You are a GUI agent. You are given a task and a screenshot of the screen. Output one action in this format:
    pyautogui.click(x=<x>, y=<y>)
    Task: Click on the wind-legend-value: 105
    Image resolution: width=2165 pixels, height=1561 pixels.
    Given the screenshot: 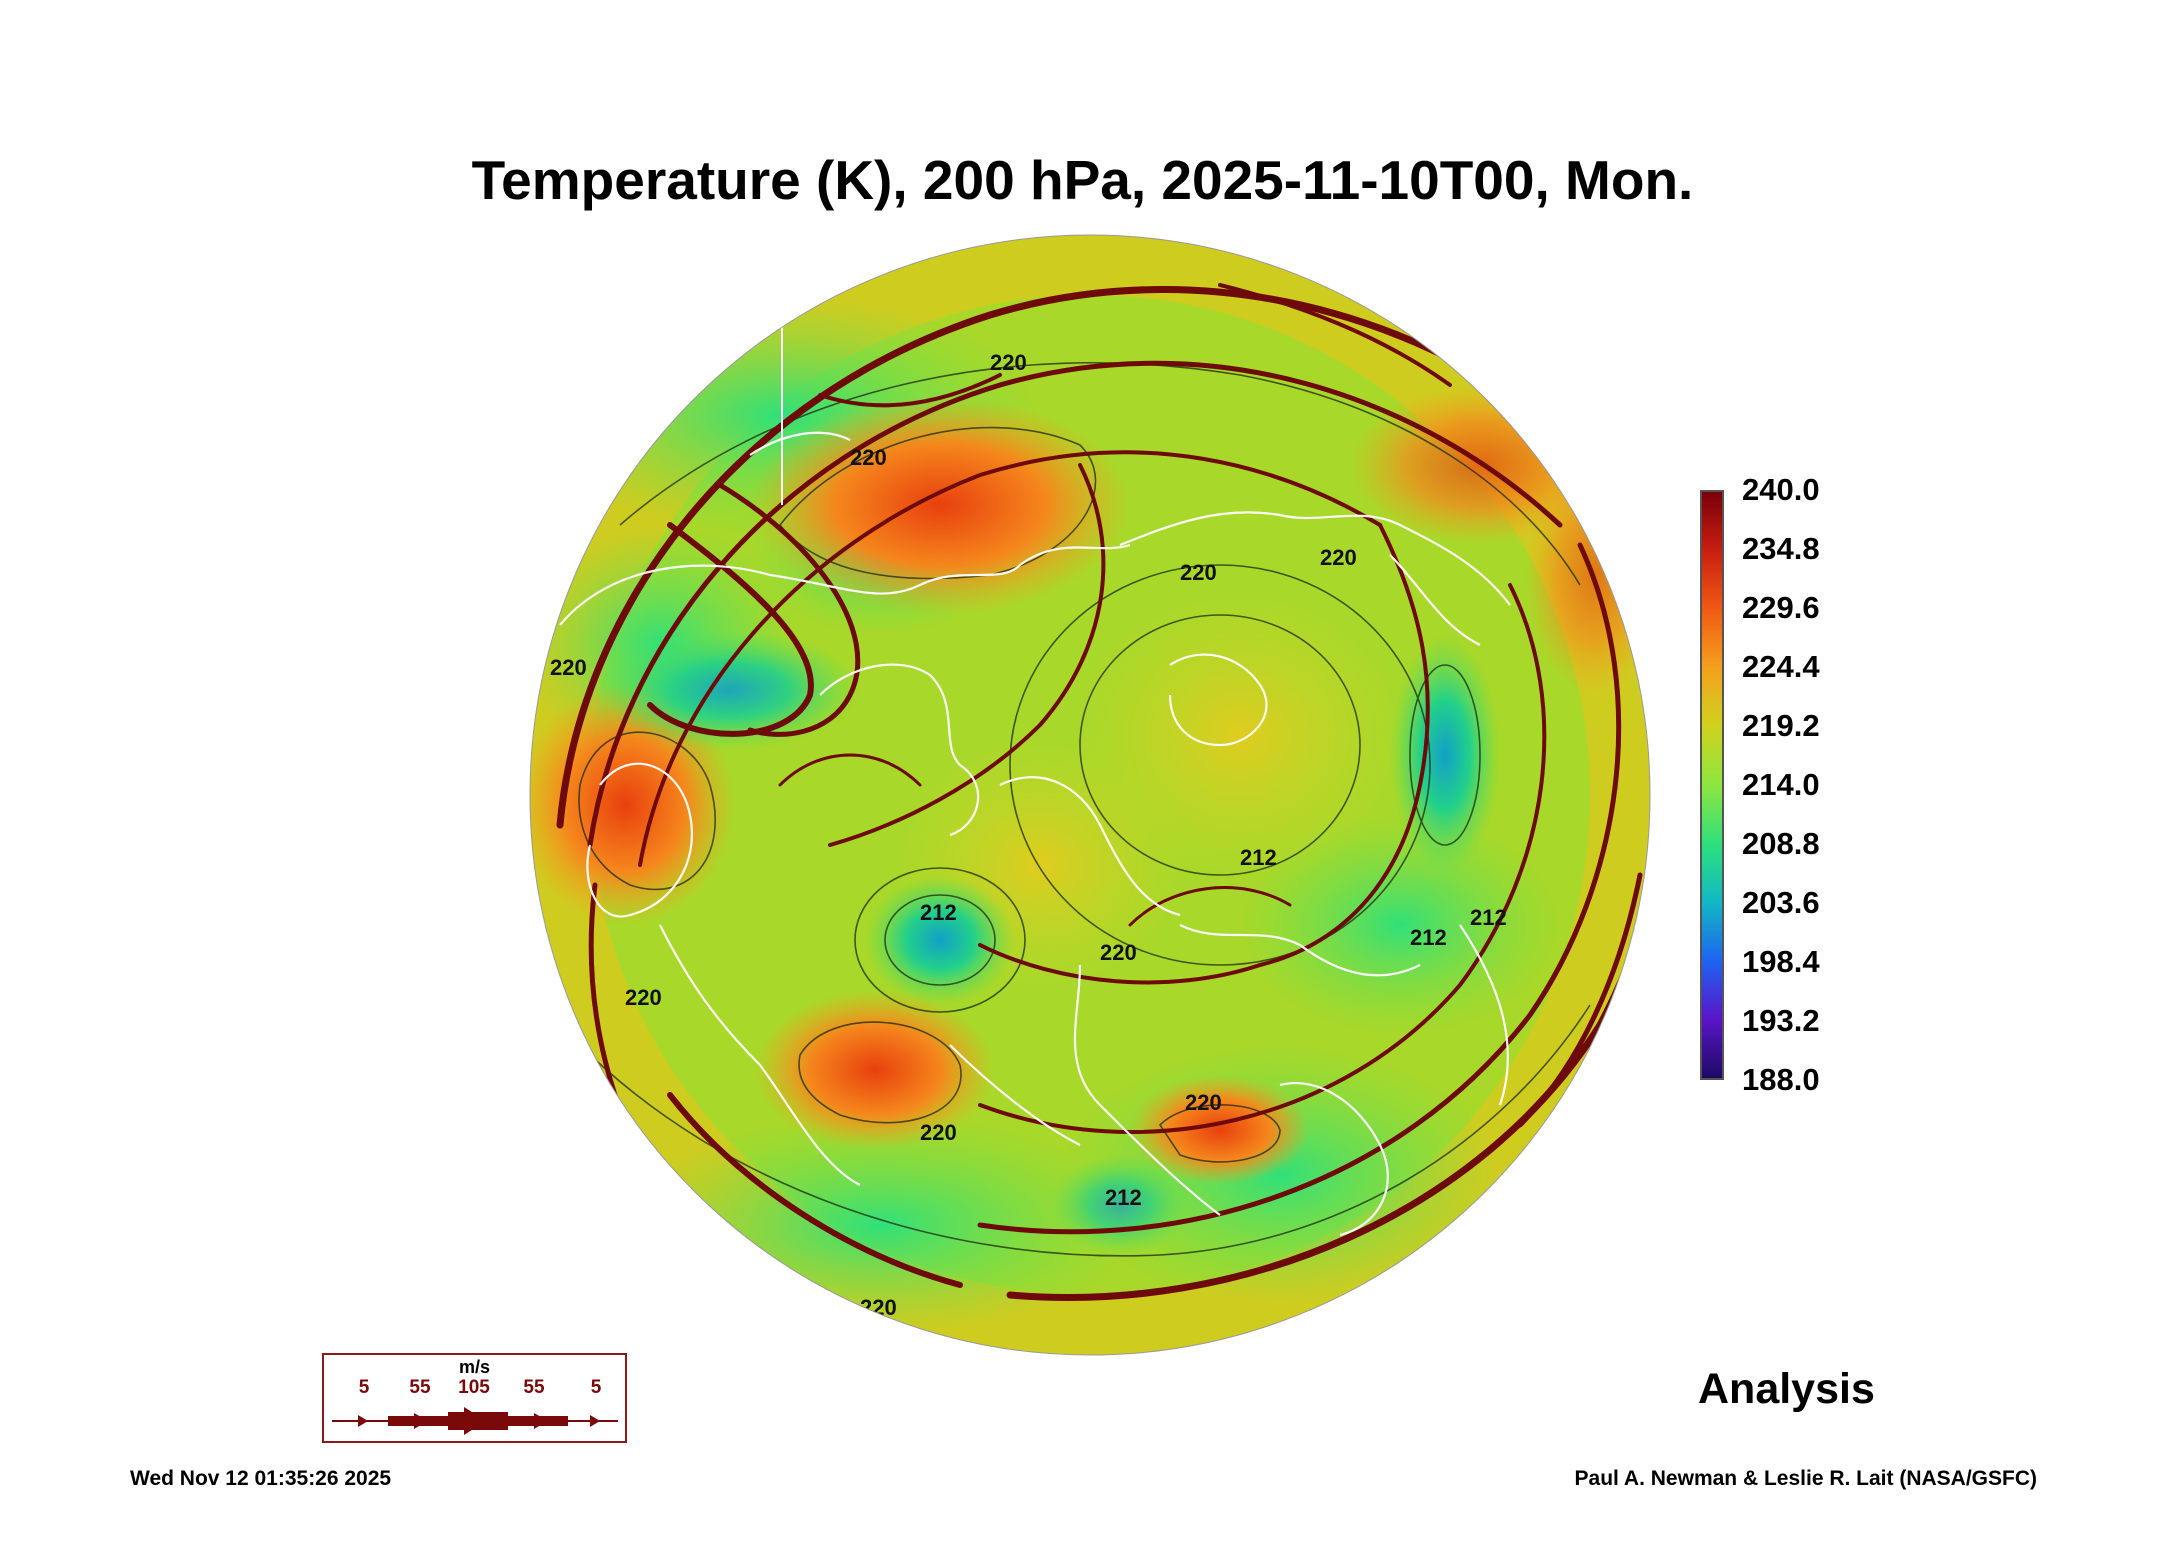 What is the action you would take?
    pyautogui.click(x=474, y=1387)
    